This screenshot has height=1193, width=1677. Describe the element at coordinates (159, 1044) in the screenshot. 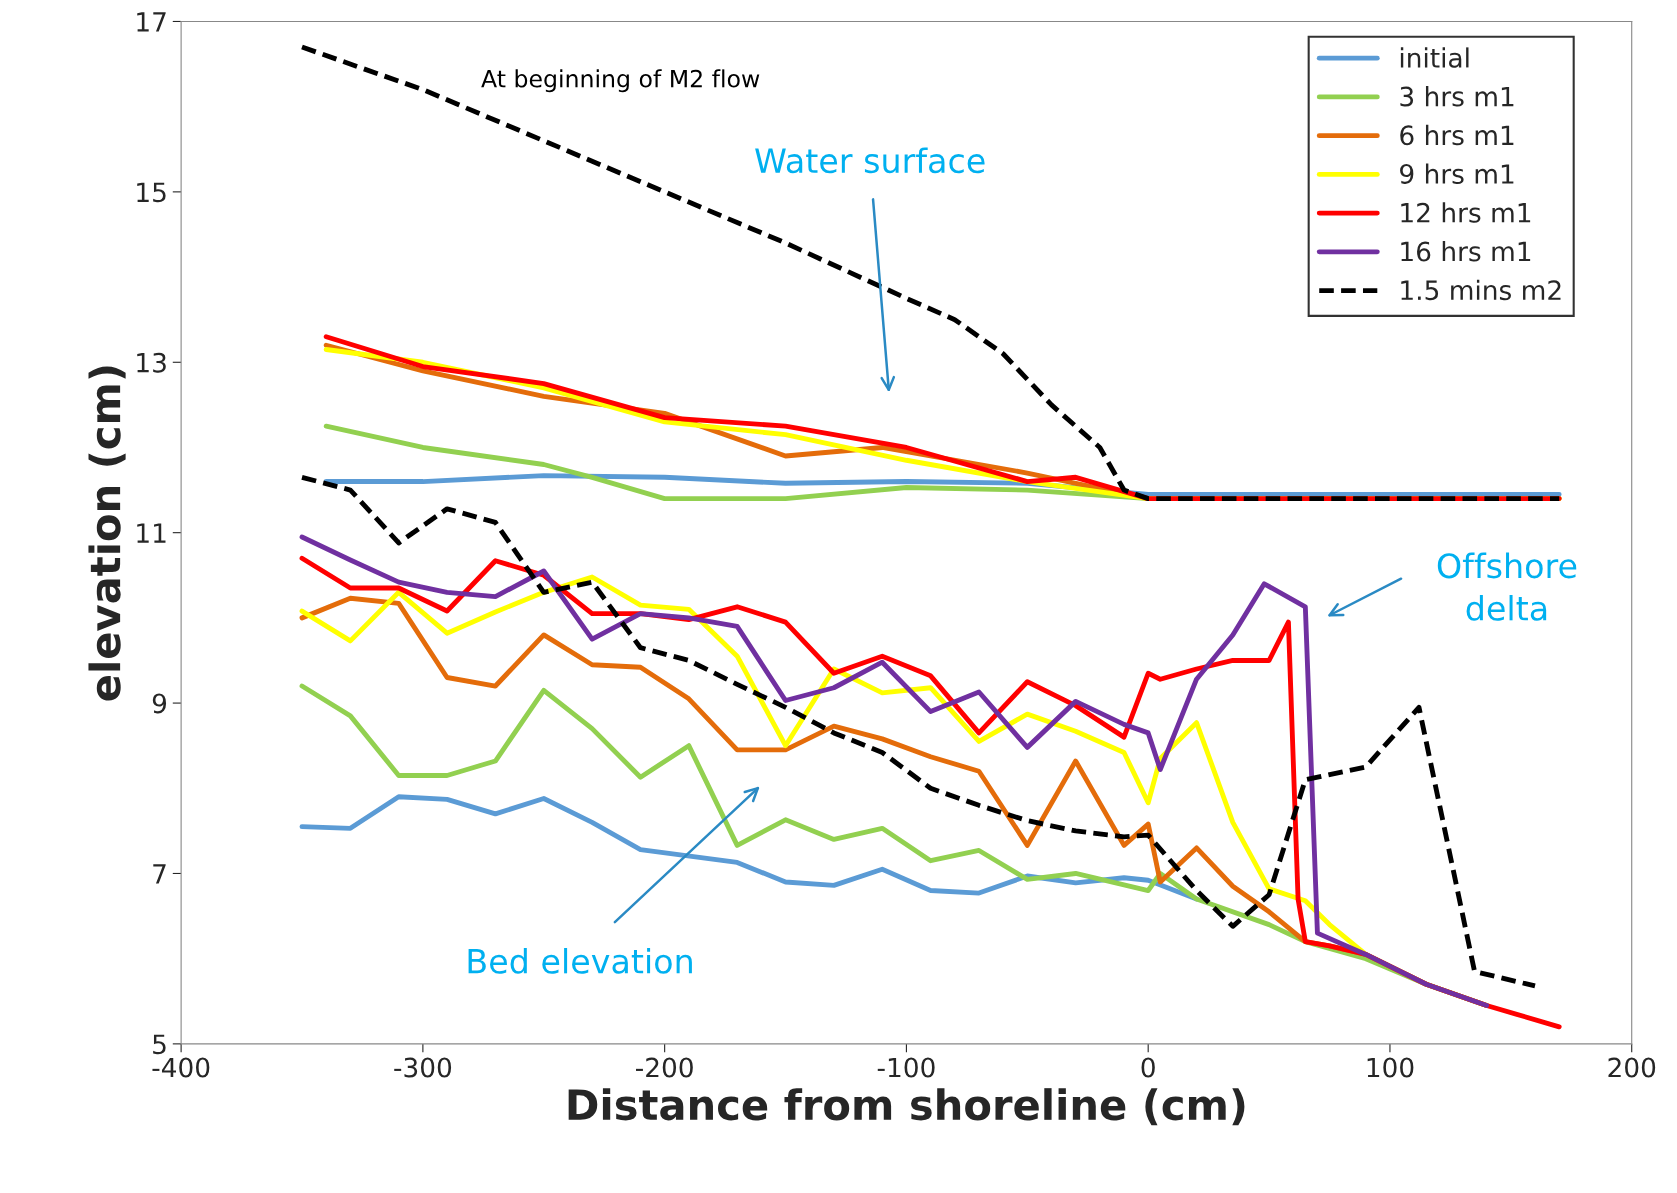

I see `y-tick-label: 5` at that location.